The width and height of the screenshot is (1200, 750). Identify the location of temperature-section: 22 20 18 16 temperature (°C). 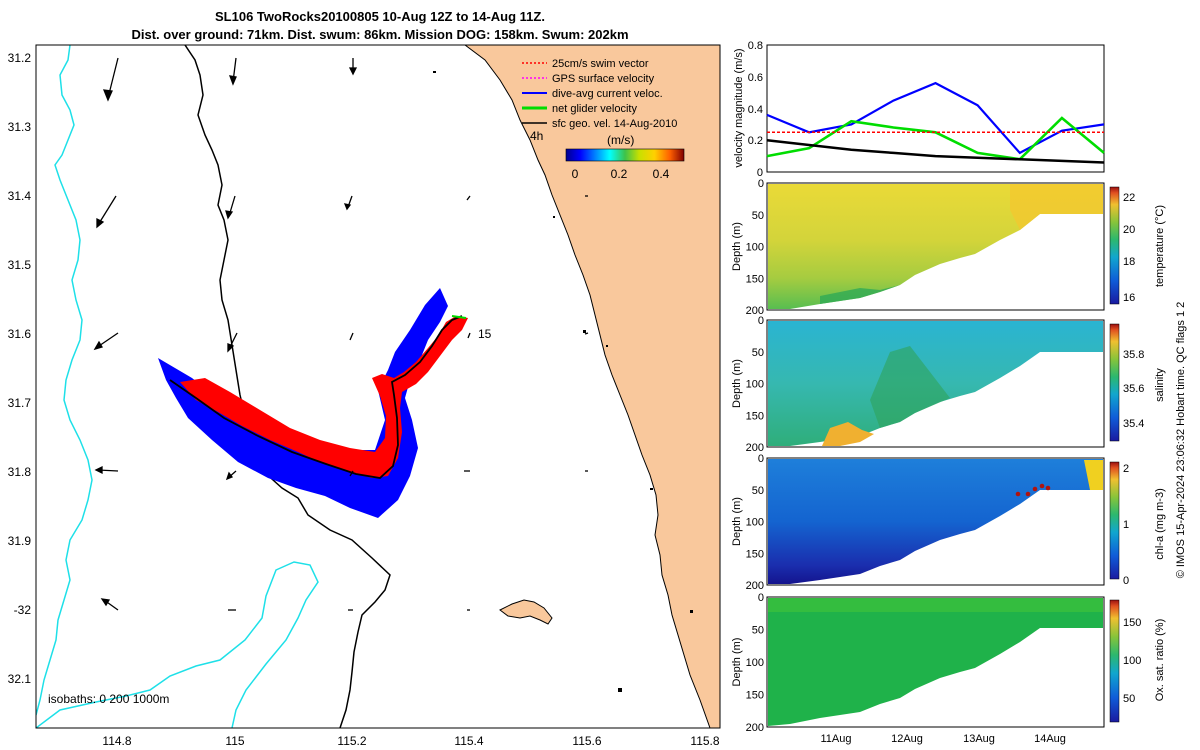
(966, 246).